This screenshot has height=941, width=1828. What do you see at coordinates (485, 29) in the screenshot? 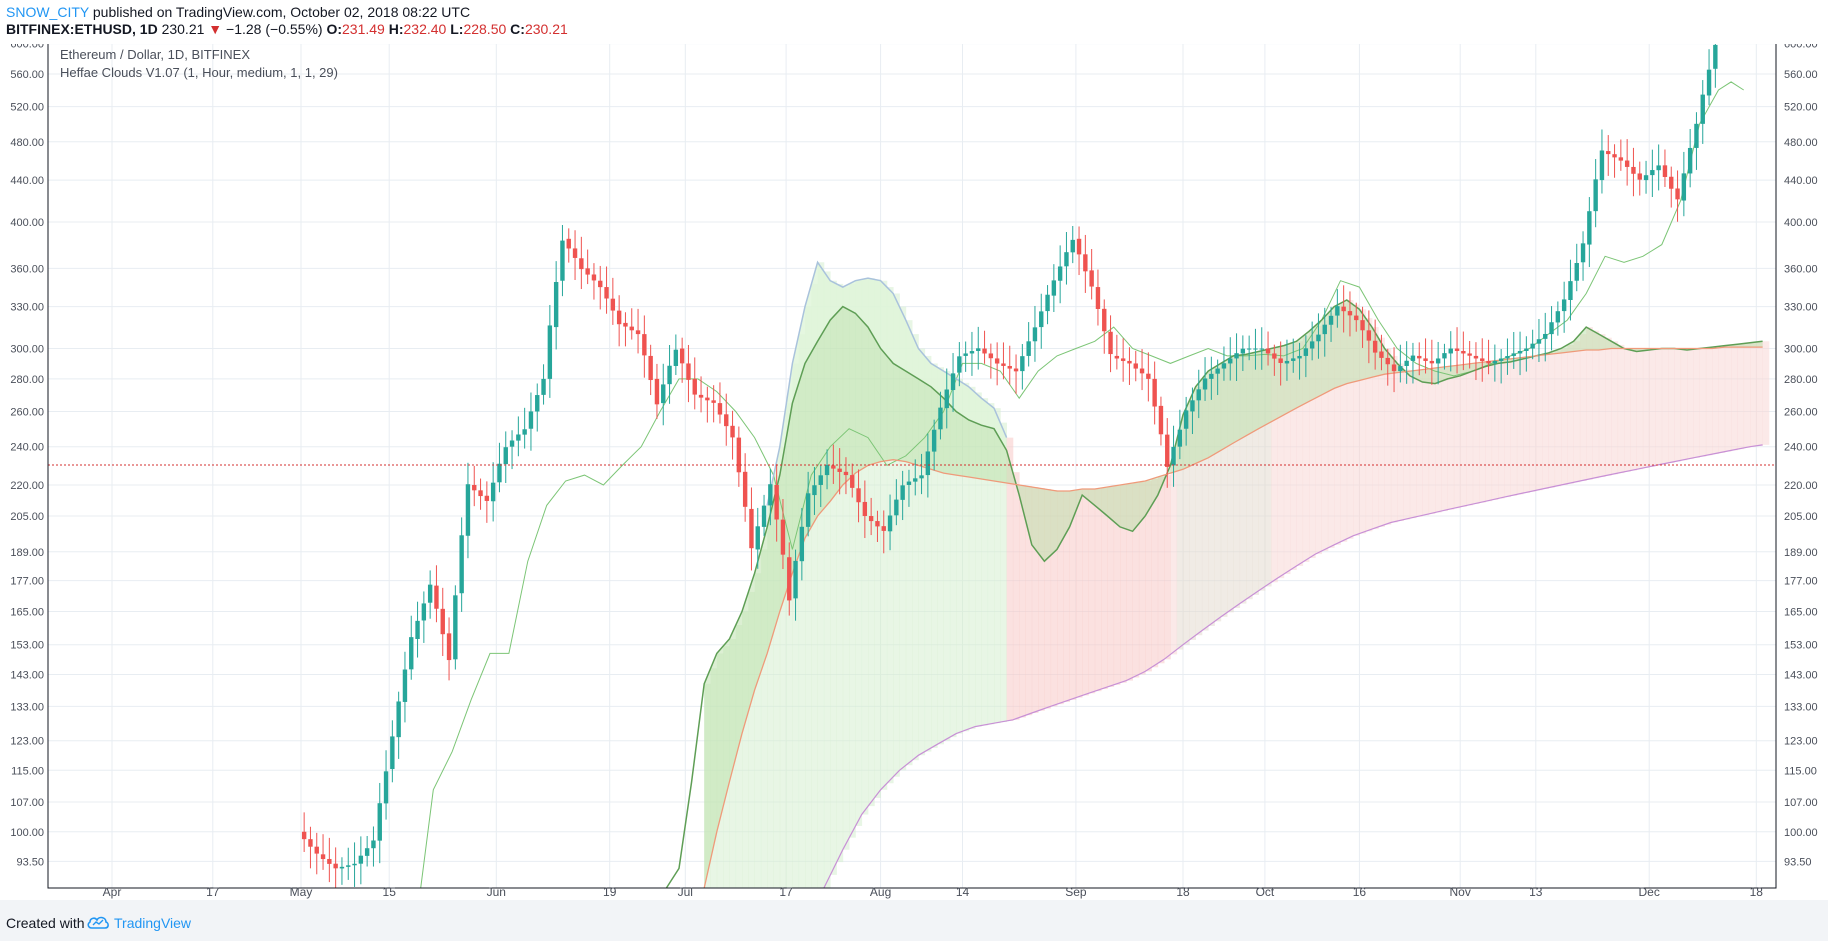
I see `ohlc-low-value: 228.50` at bounding box center [485, 29].